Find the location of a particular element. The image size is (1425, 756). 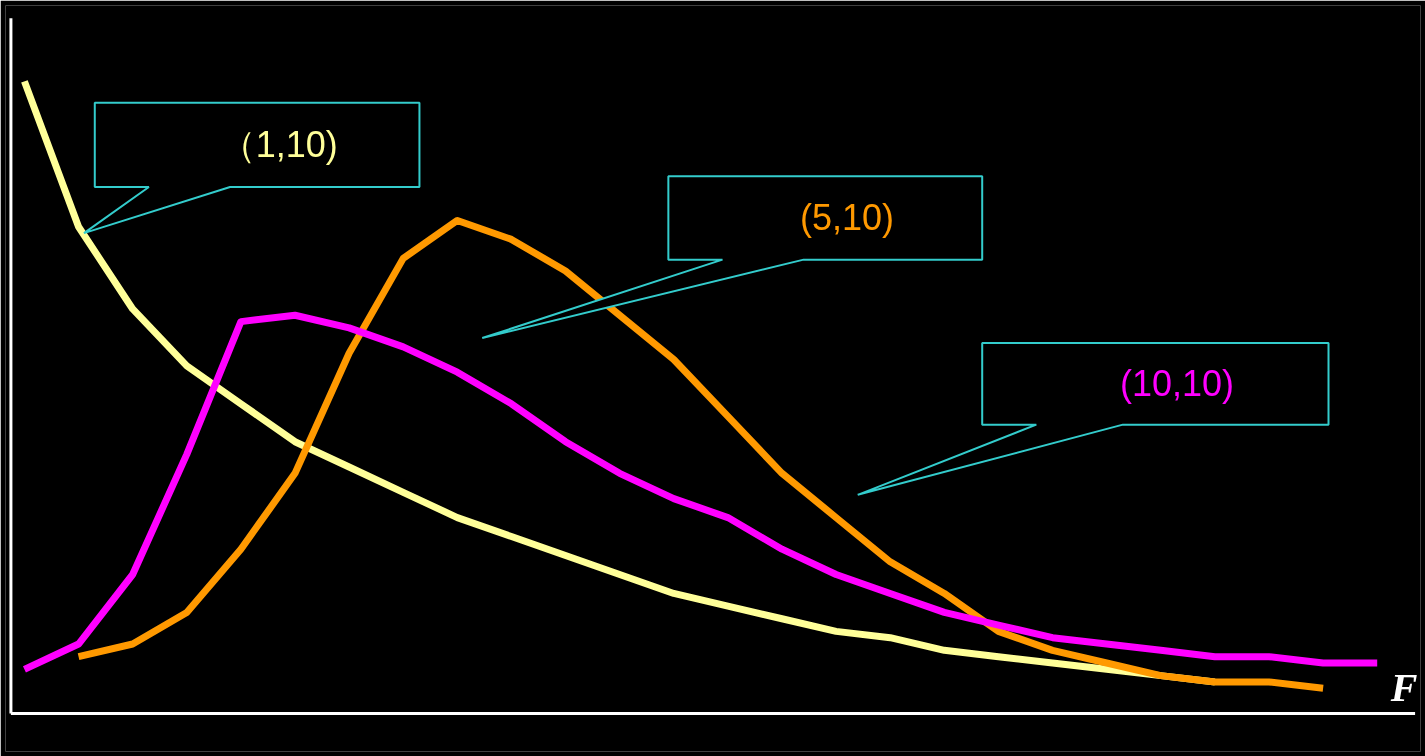

x-axis-title: F is located at coordinates (1403, 688).